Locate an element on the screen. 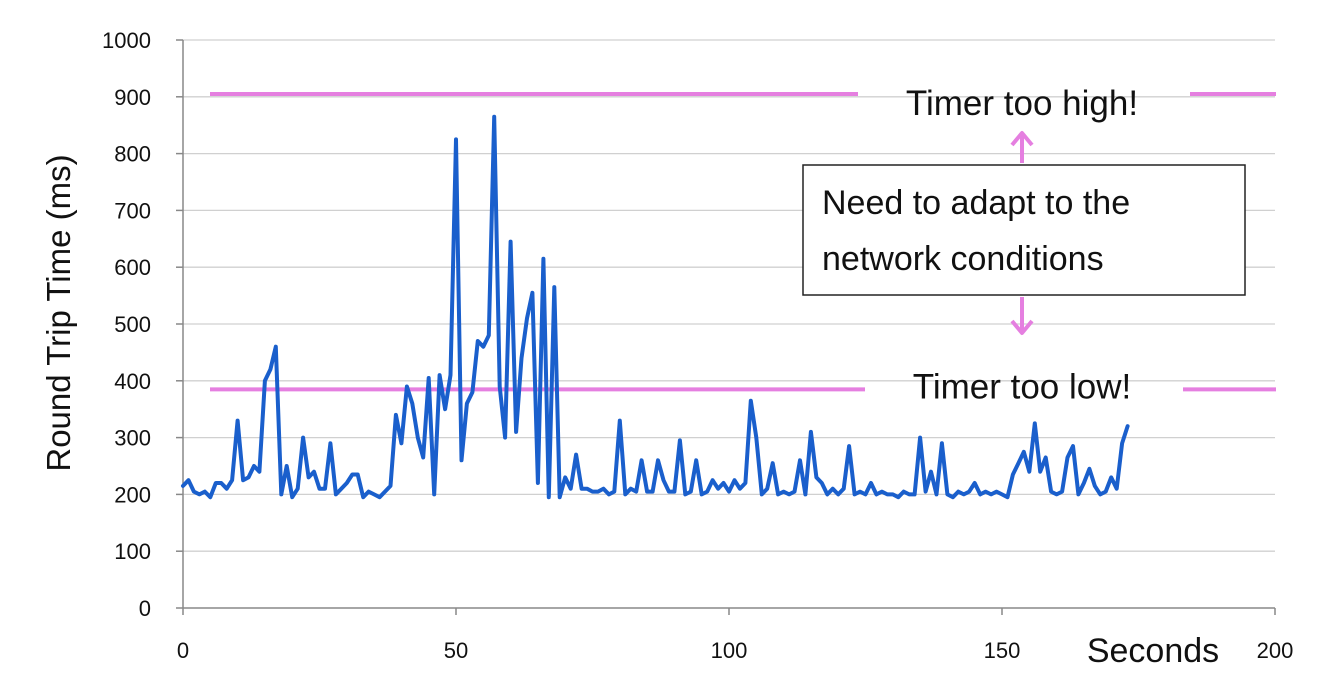  y-tick-label-0: 0 is located at coordinates (145, 608).